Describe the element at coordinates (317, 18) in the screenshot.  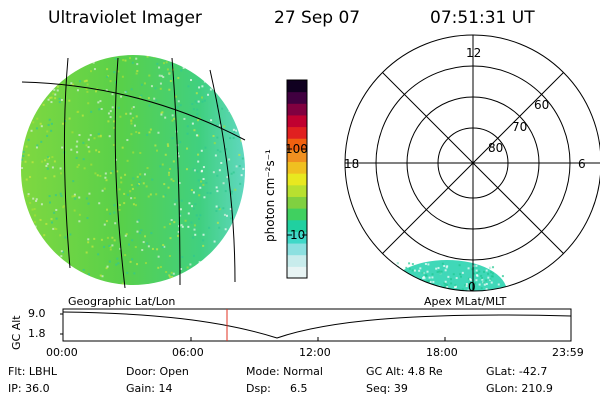
I see `date-label: 27 Sep 07` at that location.